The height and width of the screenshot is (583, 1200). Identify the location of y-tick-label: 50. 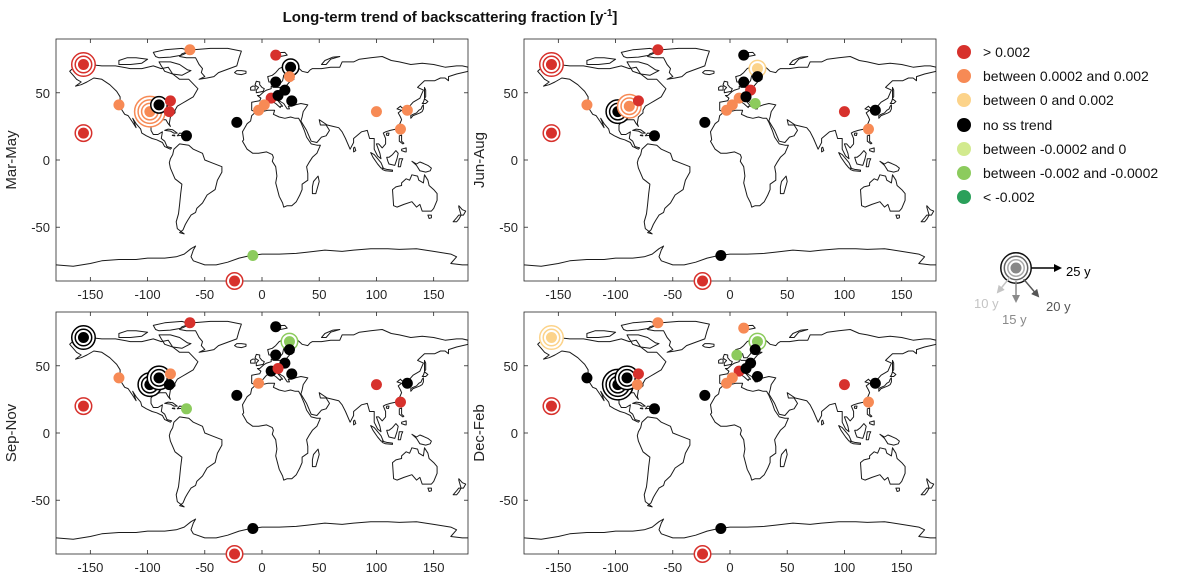
(43, 93).